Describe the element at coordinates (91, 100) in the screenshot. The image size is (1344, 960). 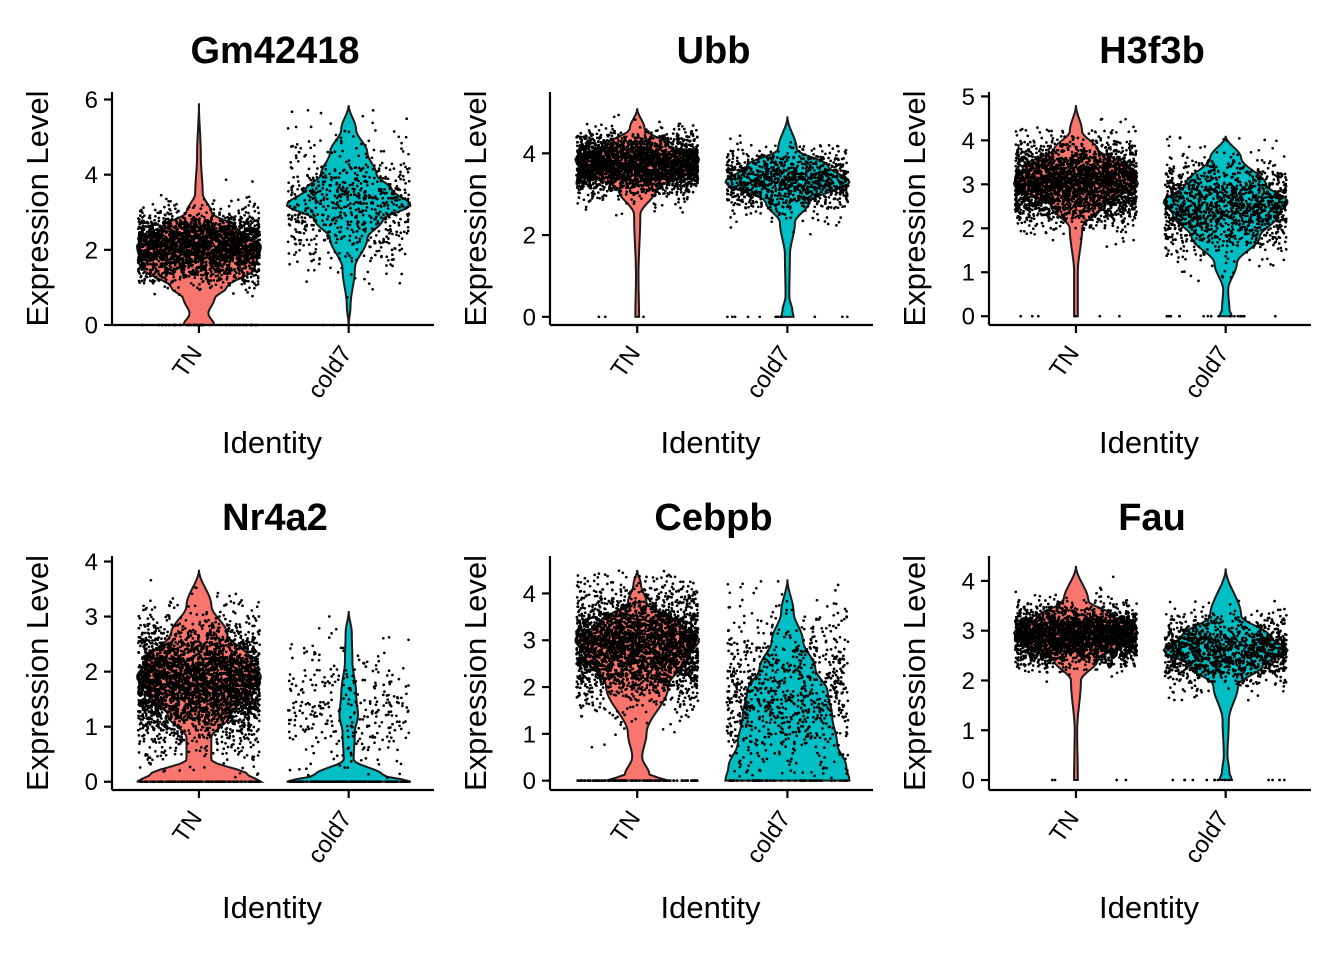
I see `y-tick-label: 6` at that location.